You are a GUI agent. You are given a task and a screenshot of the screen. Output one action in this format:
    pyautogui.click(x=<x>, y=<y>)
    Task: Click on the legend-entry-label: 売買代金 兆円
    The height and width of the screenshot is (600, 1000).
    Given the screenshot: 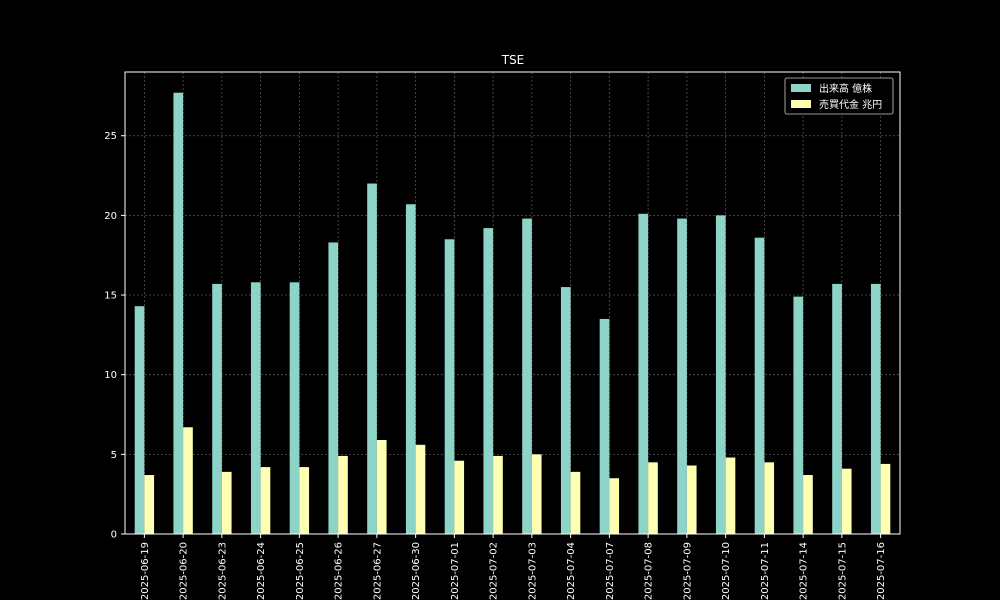 What is the action you would take?
    pyautogui.click(x=850, y=104)
    